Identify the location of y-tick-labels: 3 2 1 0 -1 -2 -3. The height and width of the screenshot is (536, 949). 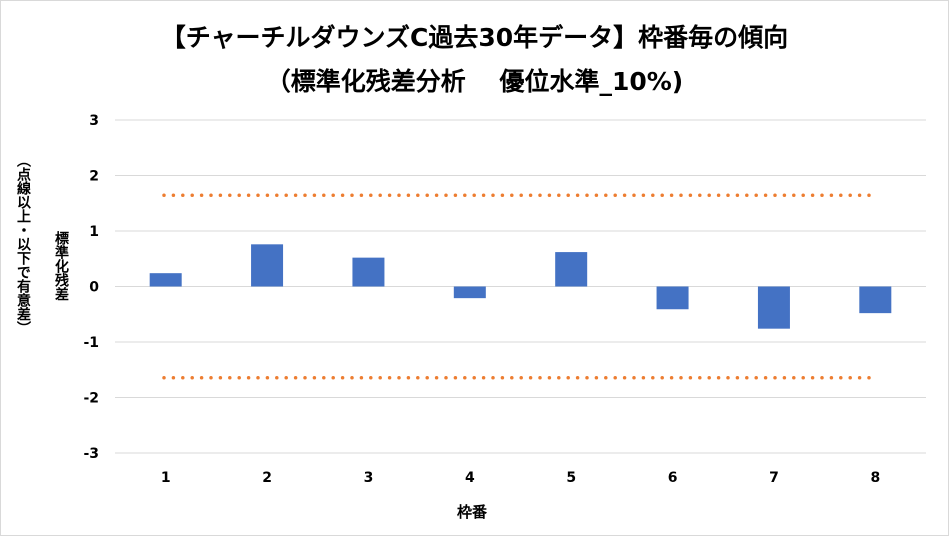
(91, 287).